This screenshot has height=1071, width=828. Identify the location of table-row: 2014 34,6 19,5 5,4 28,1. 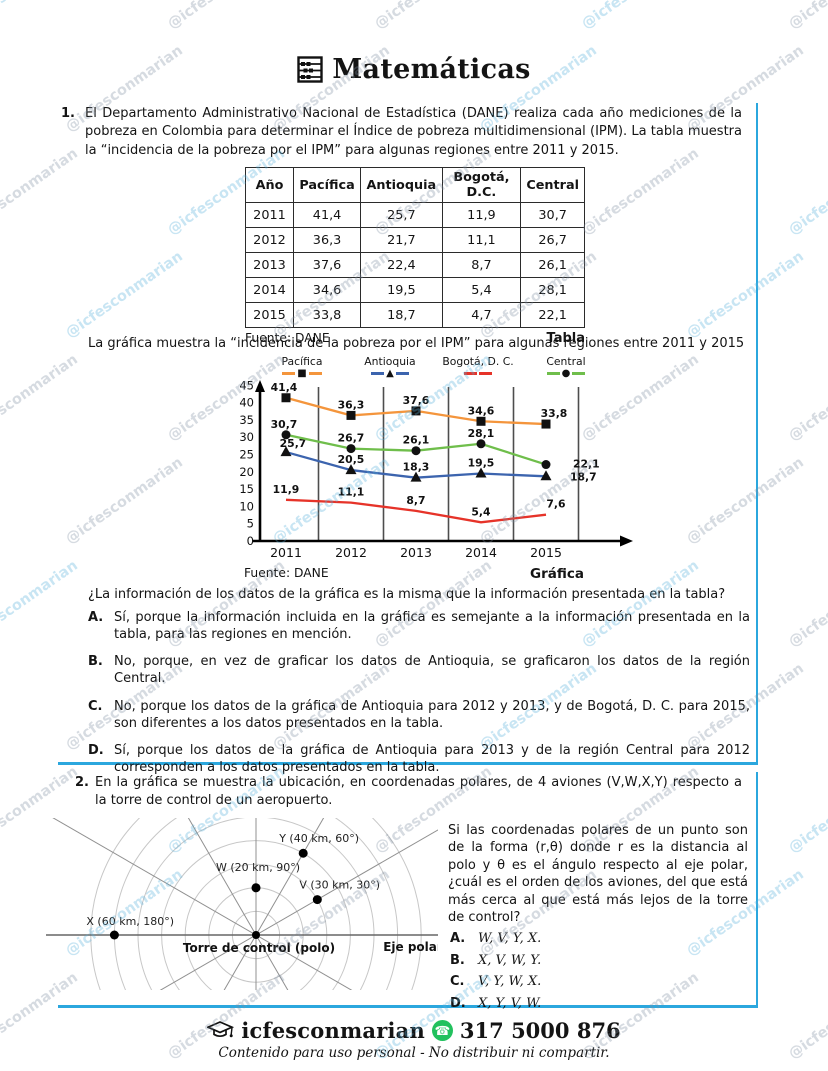
(415, 290).